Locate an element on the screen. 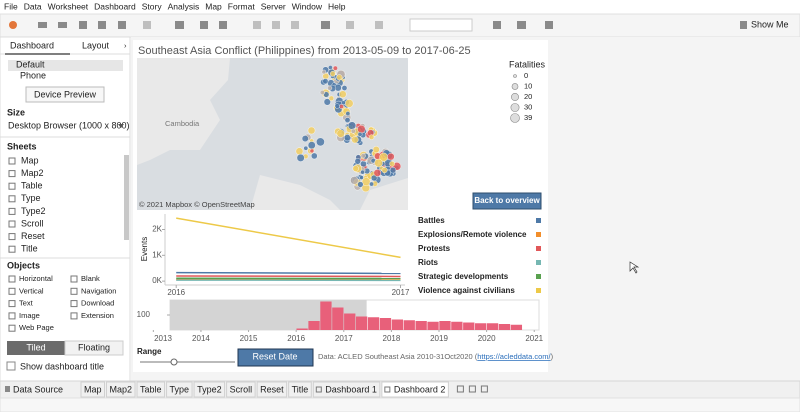 The width and height of the screenshot is (800, 412). menu-item: Map is located at coordinates (213, 6).